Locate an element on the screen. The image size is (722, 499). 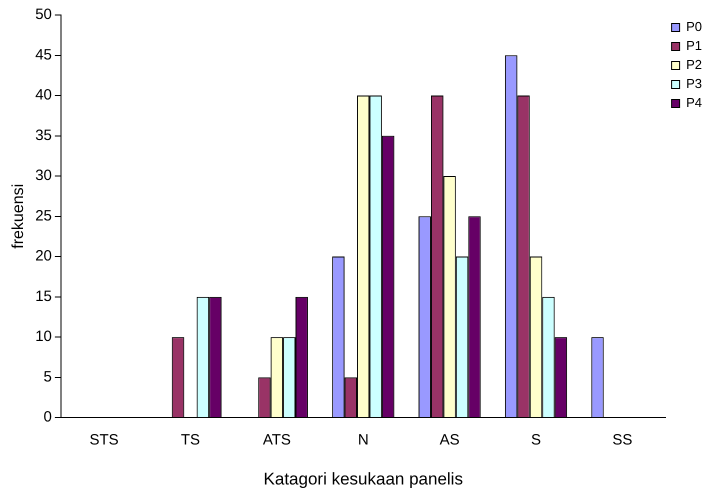
y-tick-label: 20 is located at coordinates (43, 256).